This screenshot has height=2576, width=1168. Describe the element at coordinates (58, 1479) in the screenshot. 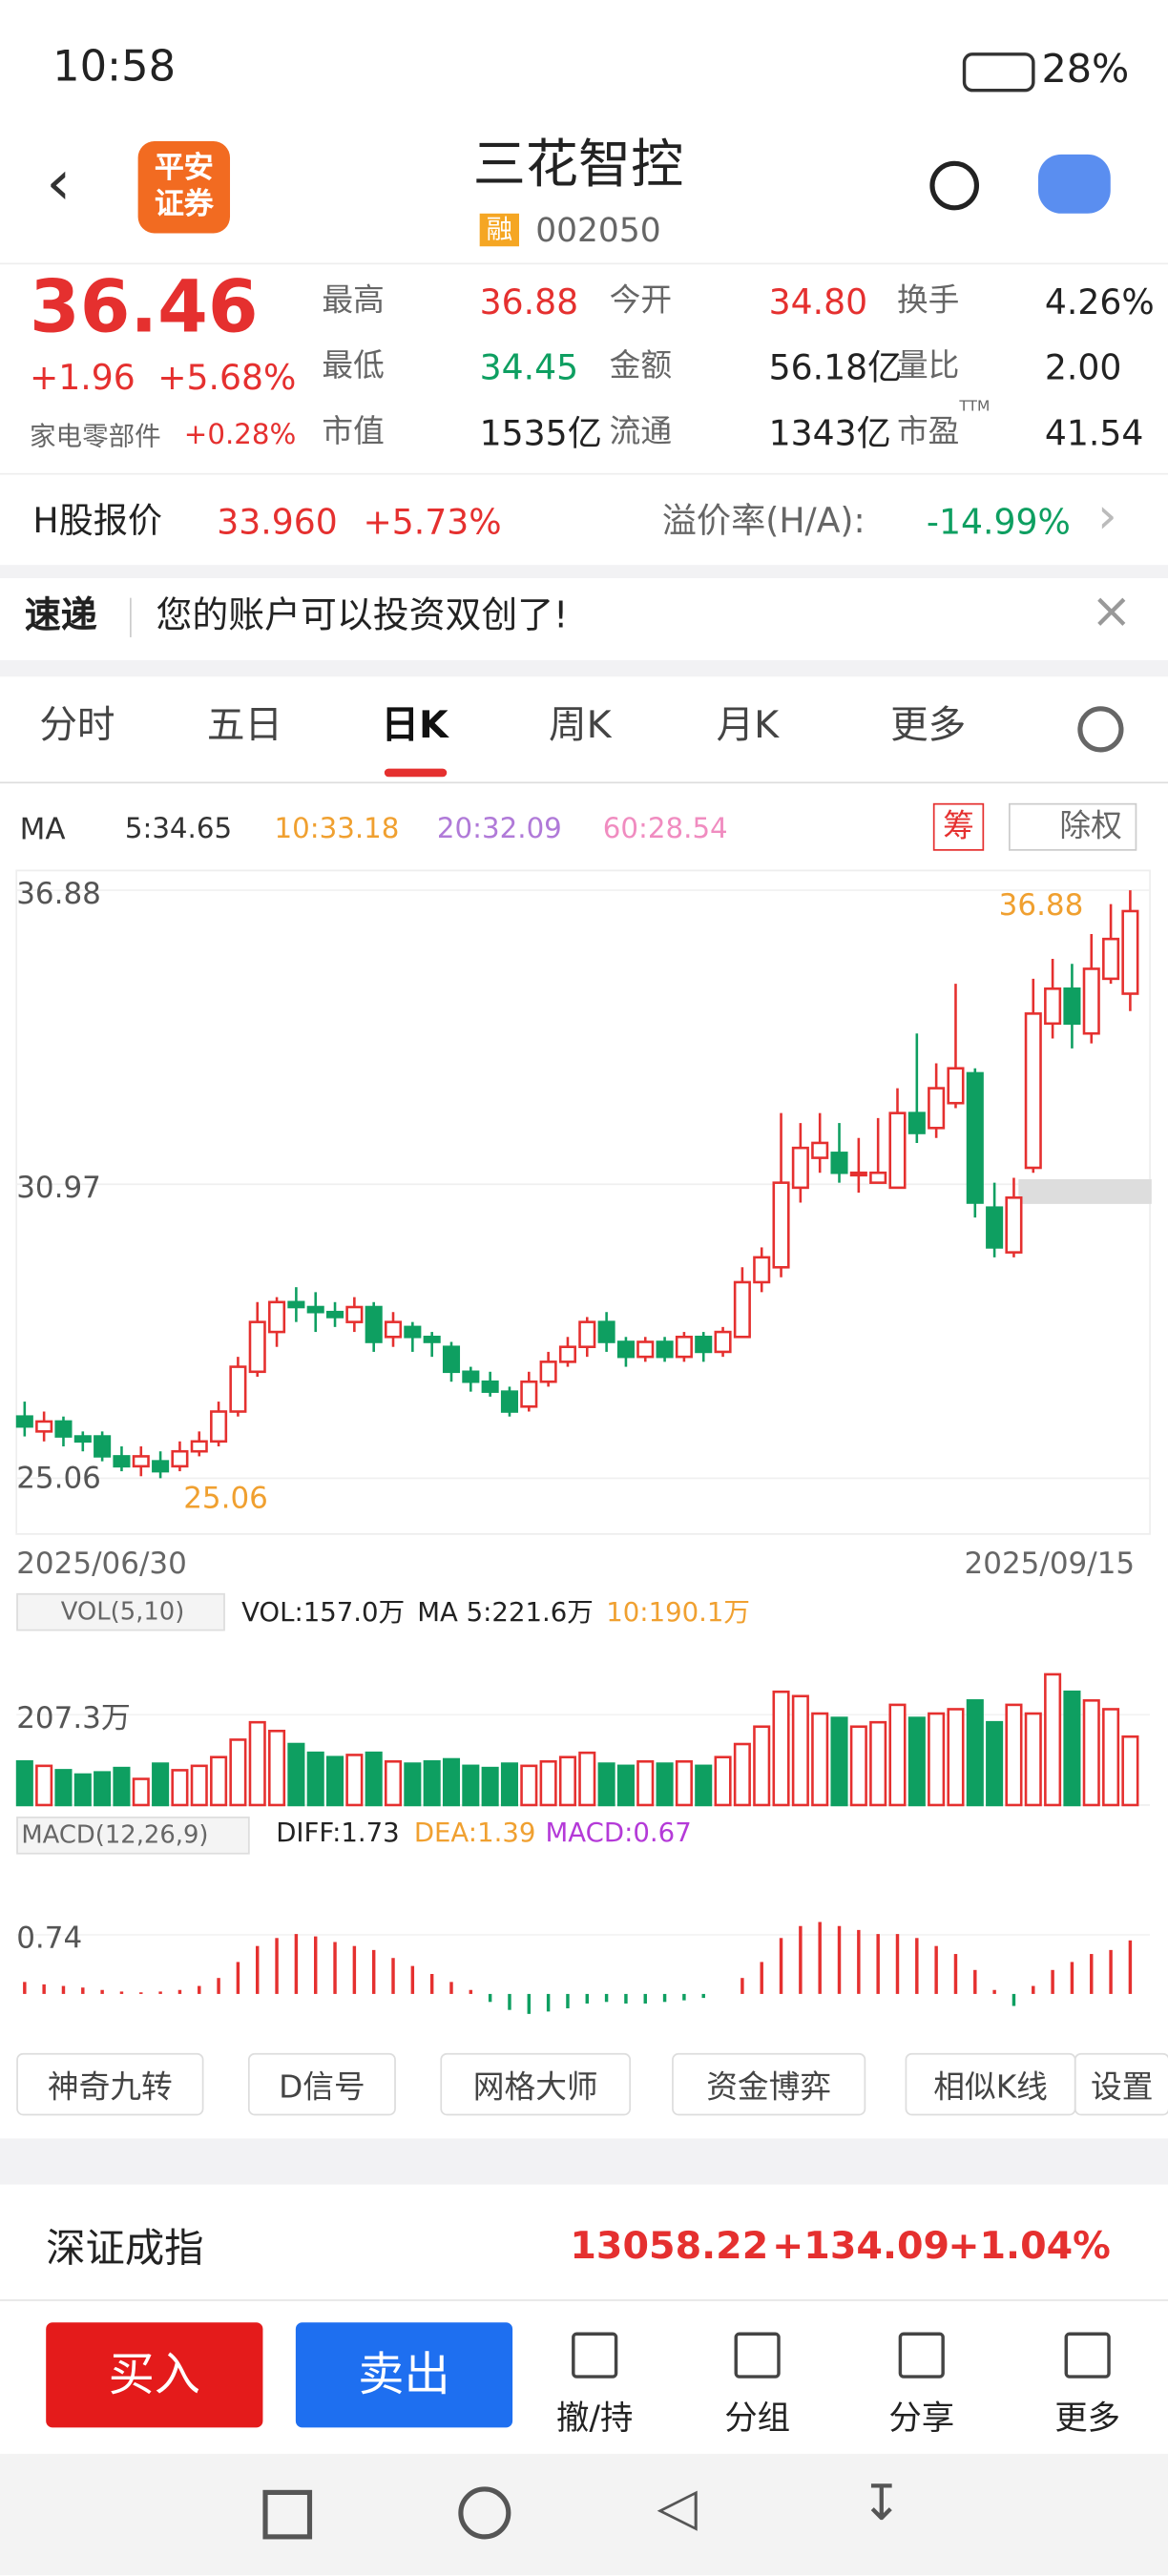

I see `y-tick-label: 25.06` at that location.